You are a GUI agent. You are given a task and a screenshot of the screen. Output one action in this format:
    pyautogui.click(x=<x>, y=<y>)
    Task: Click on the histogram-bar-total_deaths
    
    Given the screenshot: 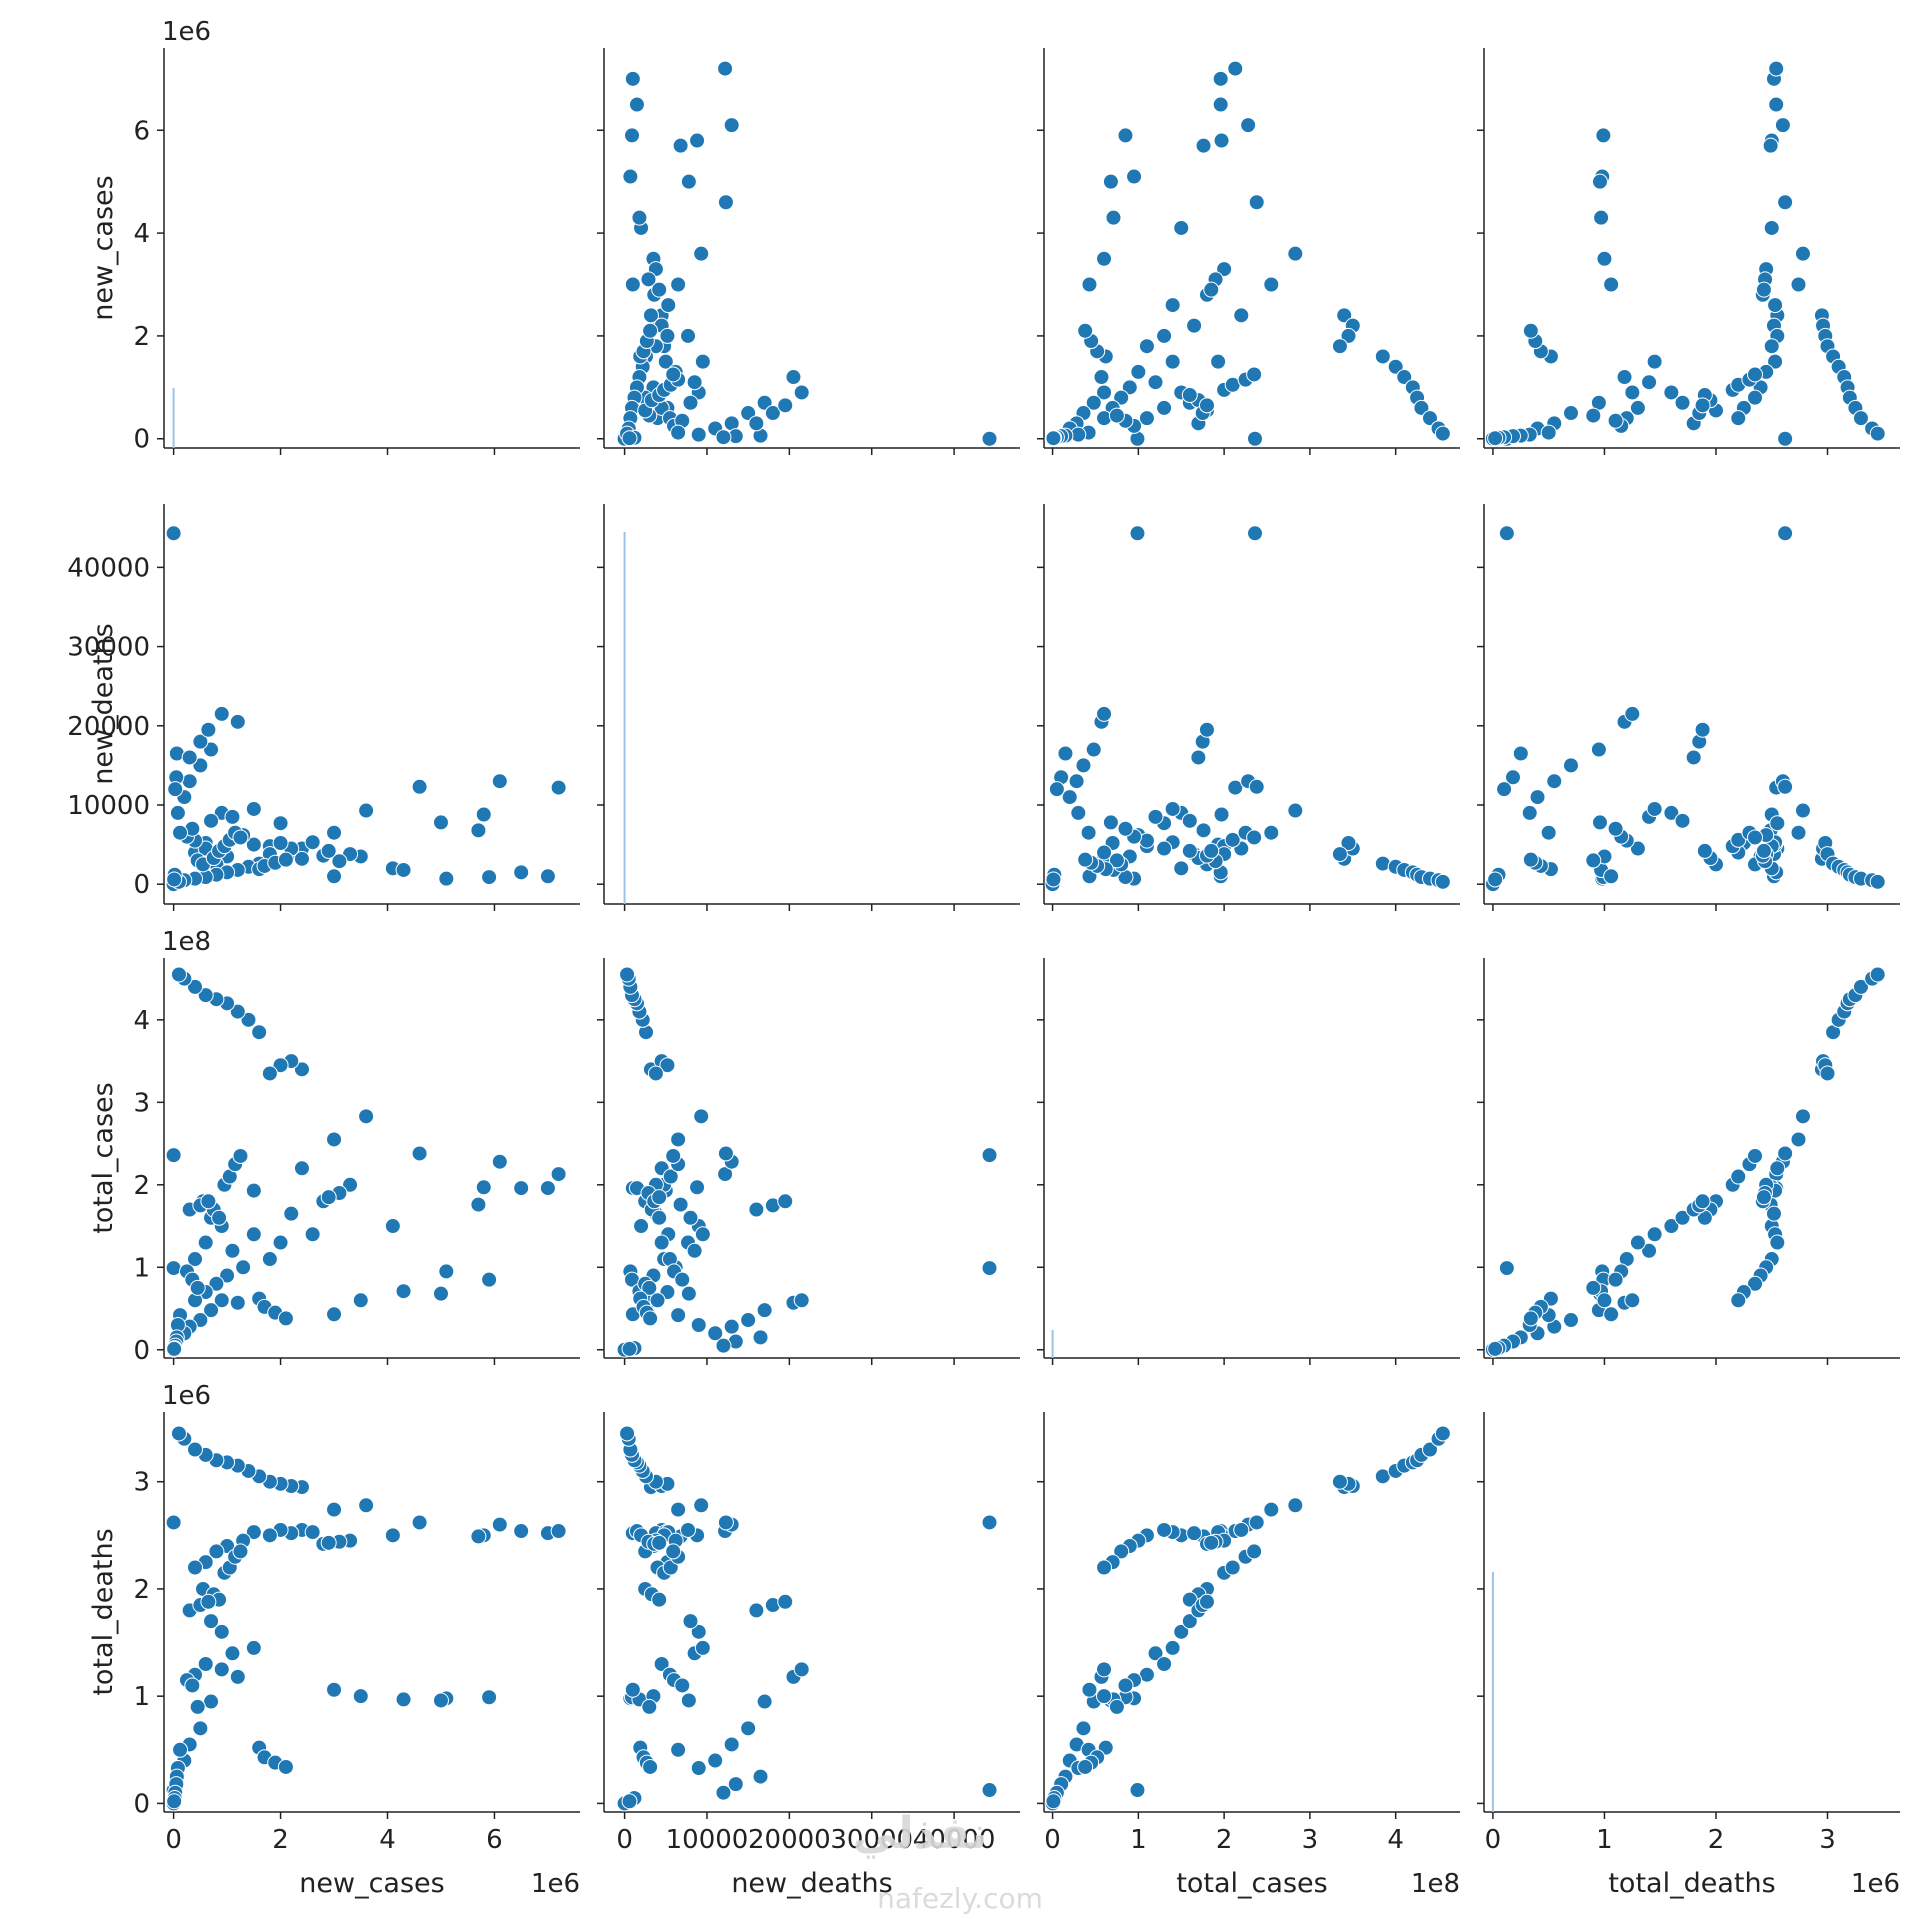 What is the action you would take?
    pyautogui.click(x=1492, y=1692)
    